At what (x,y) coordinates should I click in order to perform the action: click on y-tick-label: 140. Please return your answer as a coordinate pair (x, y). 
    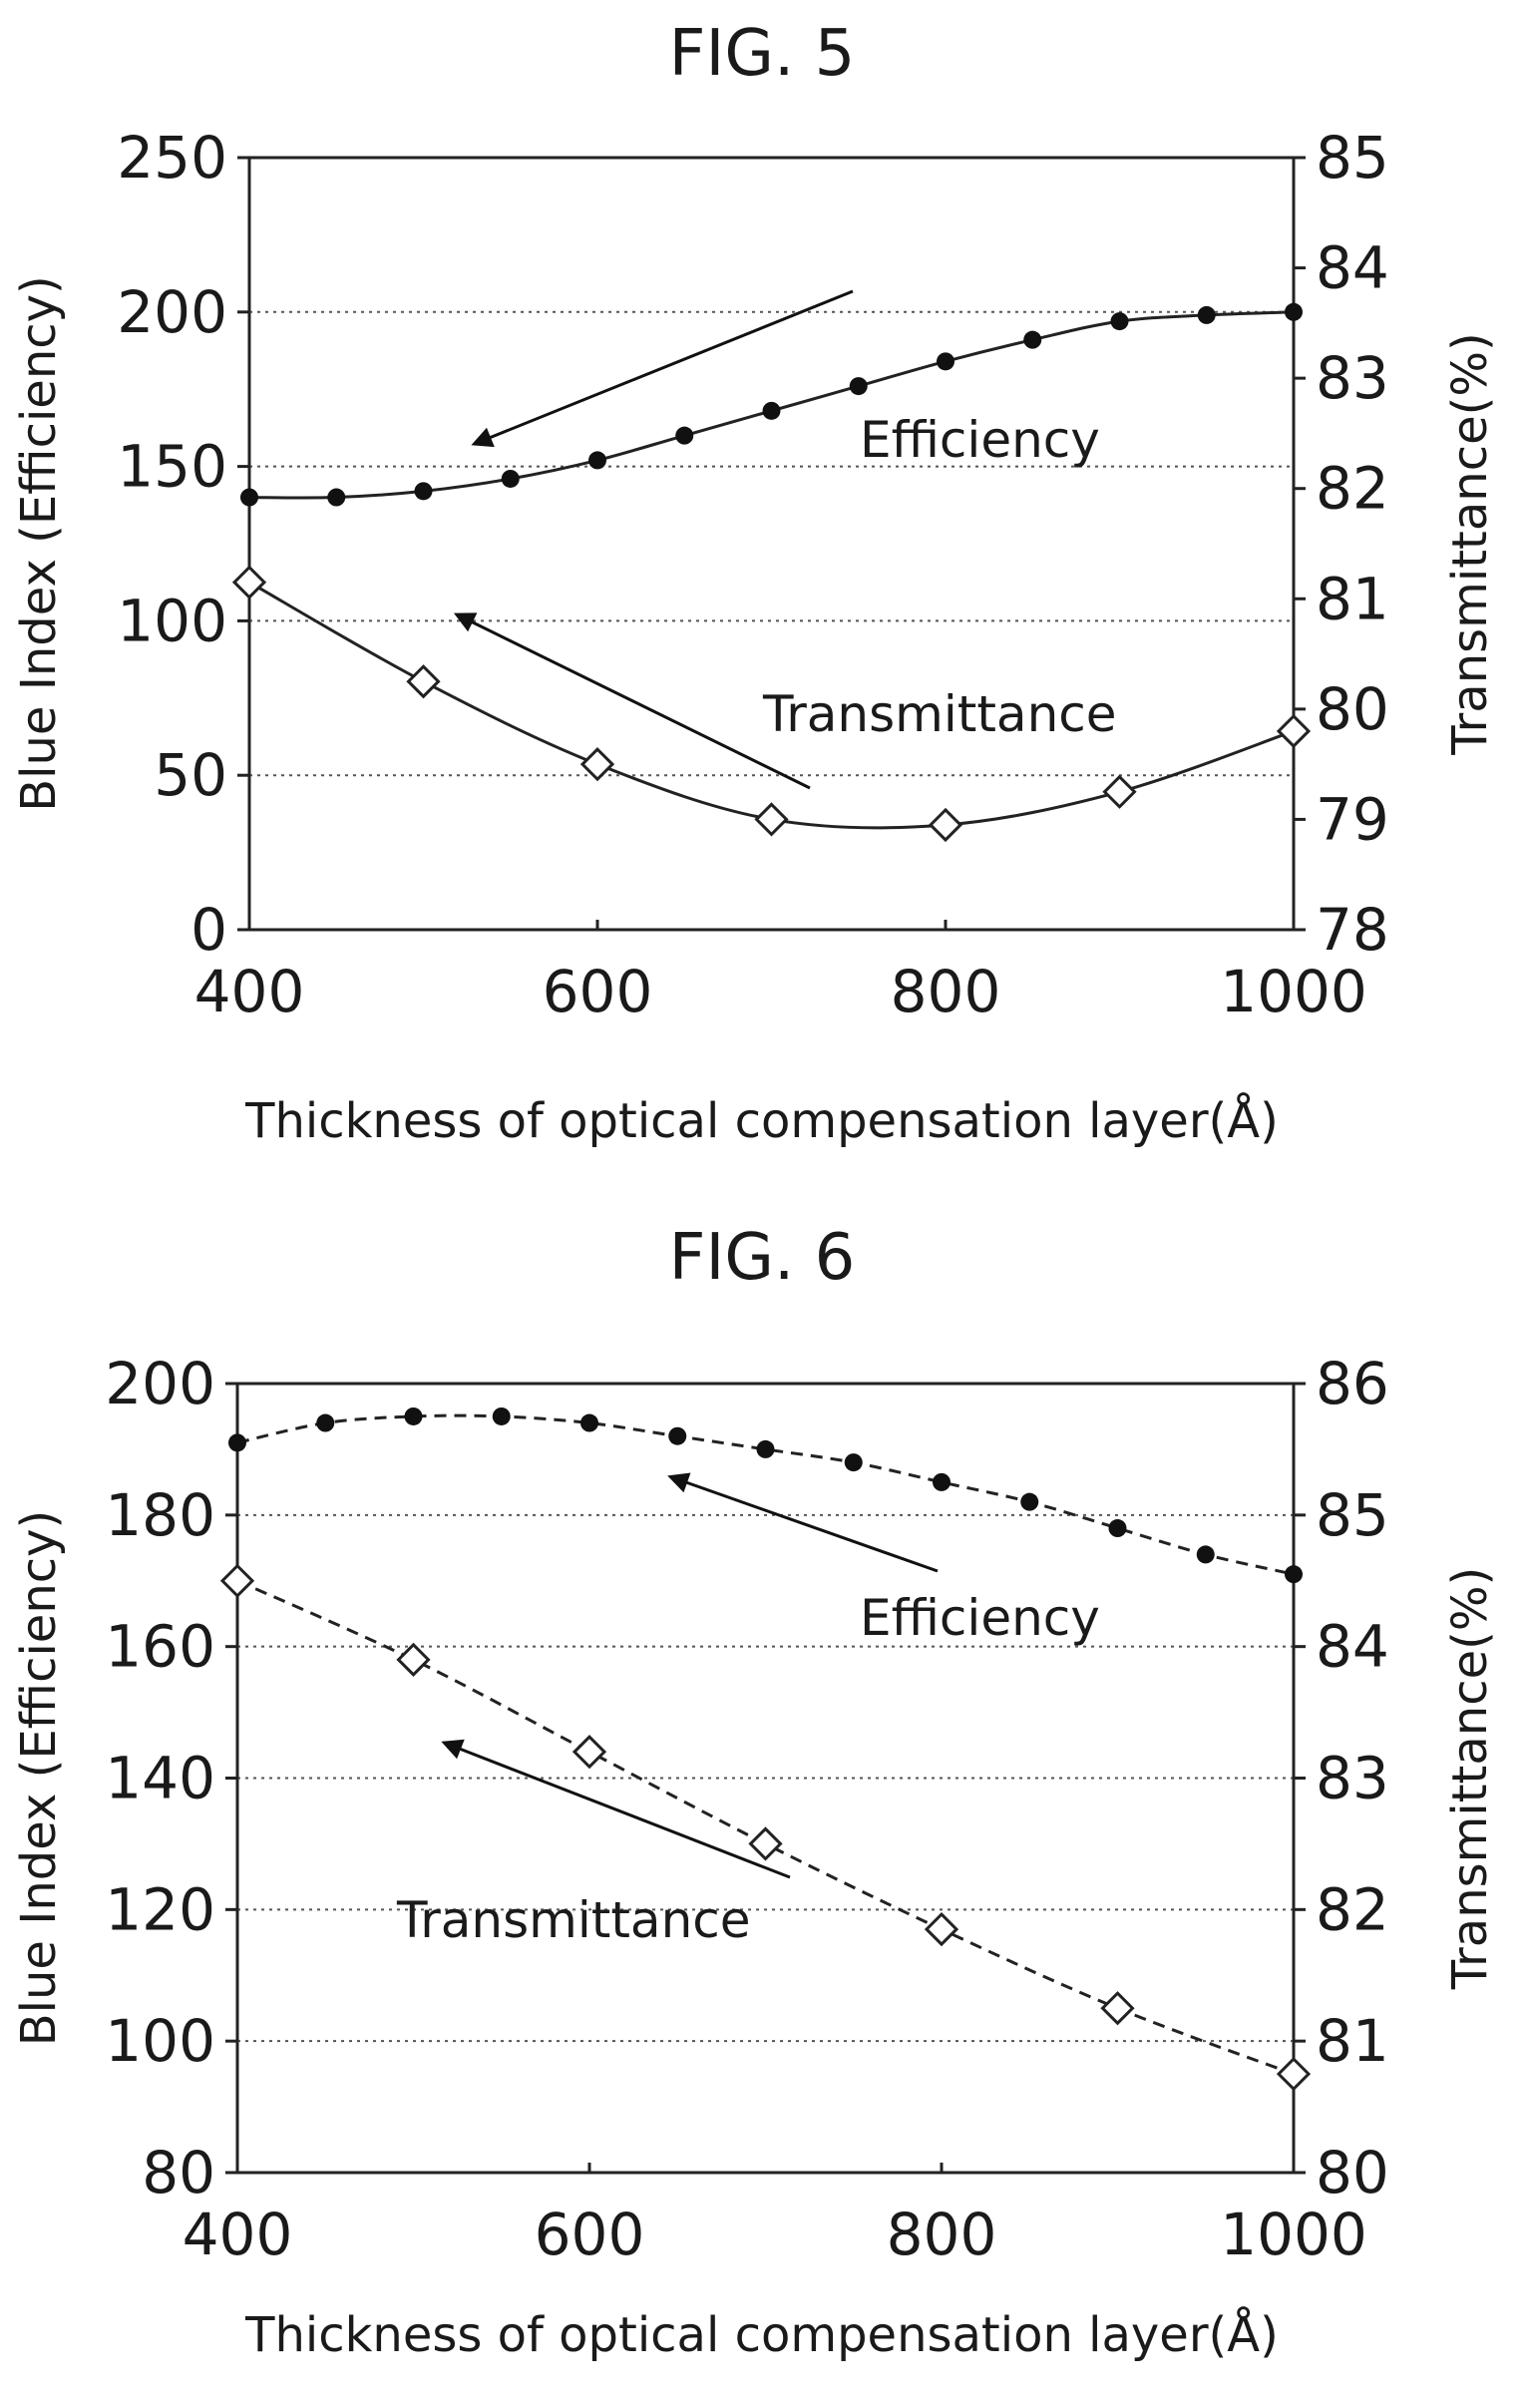
    Looking at the image, I should click on (160, 1779).